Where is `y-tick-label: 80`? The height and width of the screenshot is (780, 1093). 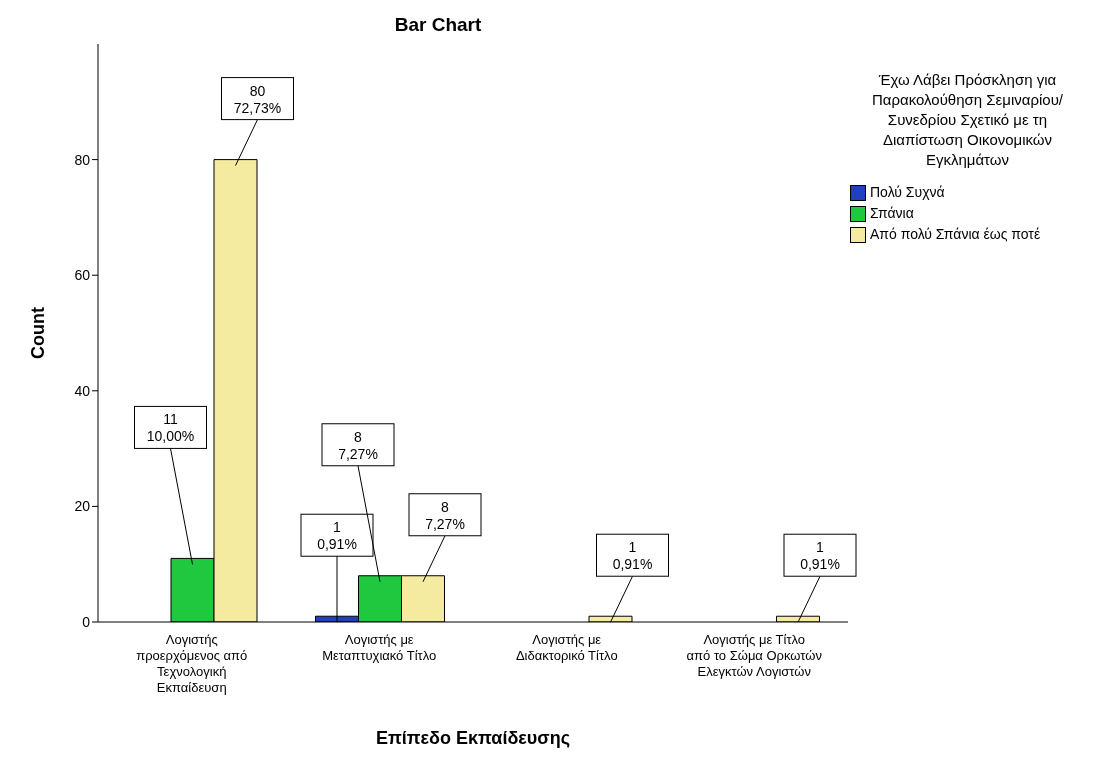 y-tick-label: 80 is located at coordinates (82, 159).